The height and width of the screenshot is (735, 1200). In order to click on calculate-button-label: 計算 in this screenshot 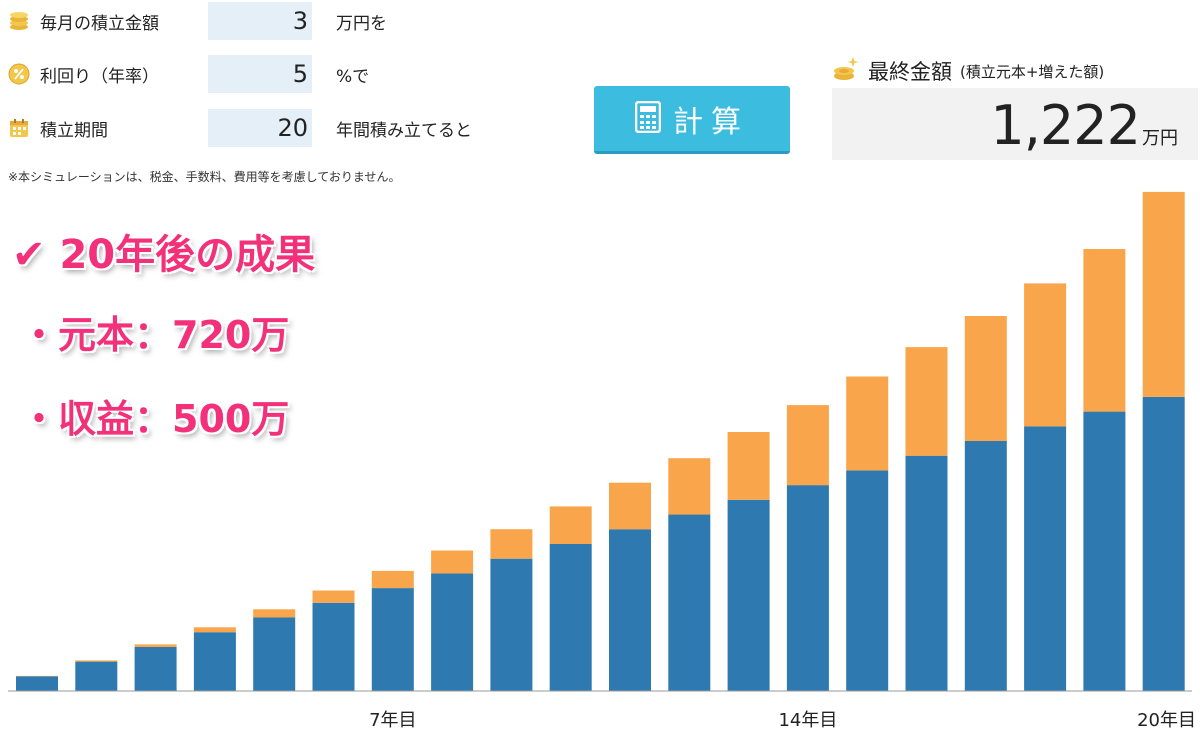, I will do `click(711, 122)`.